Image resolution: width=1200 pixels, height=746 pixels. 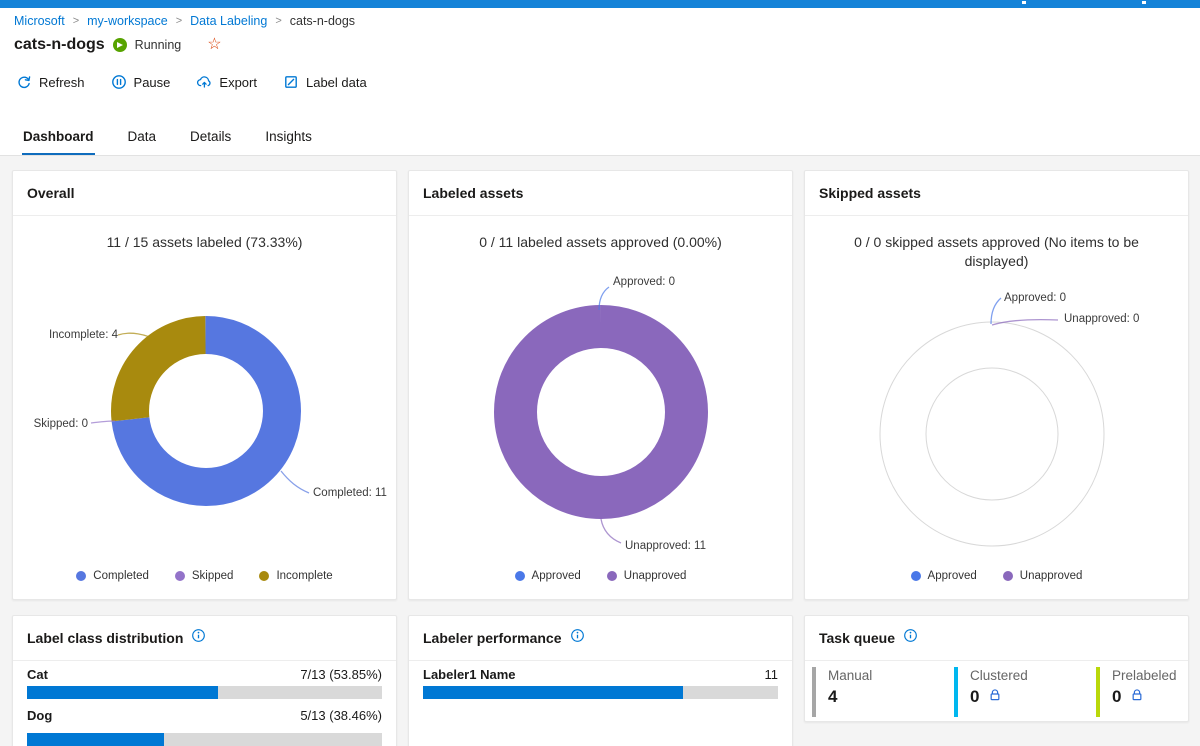 What do you see at coordinates (105, 638) in the screenshot?
I see `label-class-distribution-title: Label class distribution` at bounding box center [105, 638].